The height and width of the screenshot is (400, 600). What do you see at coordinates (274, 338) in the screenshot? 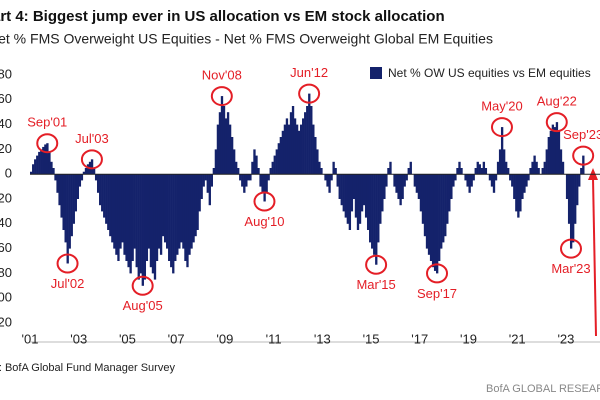
I see `x-tick-label: '11` at bounding box center [274, 338].